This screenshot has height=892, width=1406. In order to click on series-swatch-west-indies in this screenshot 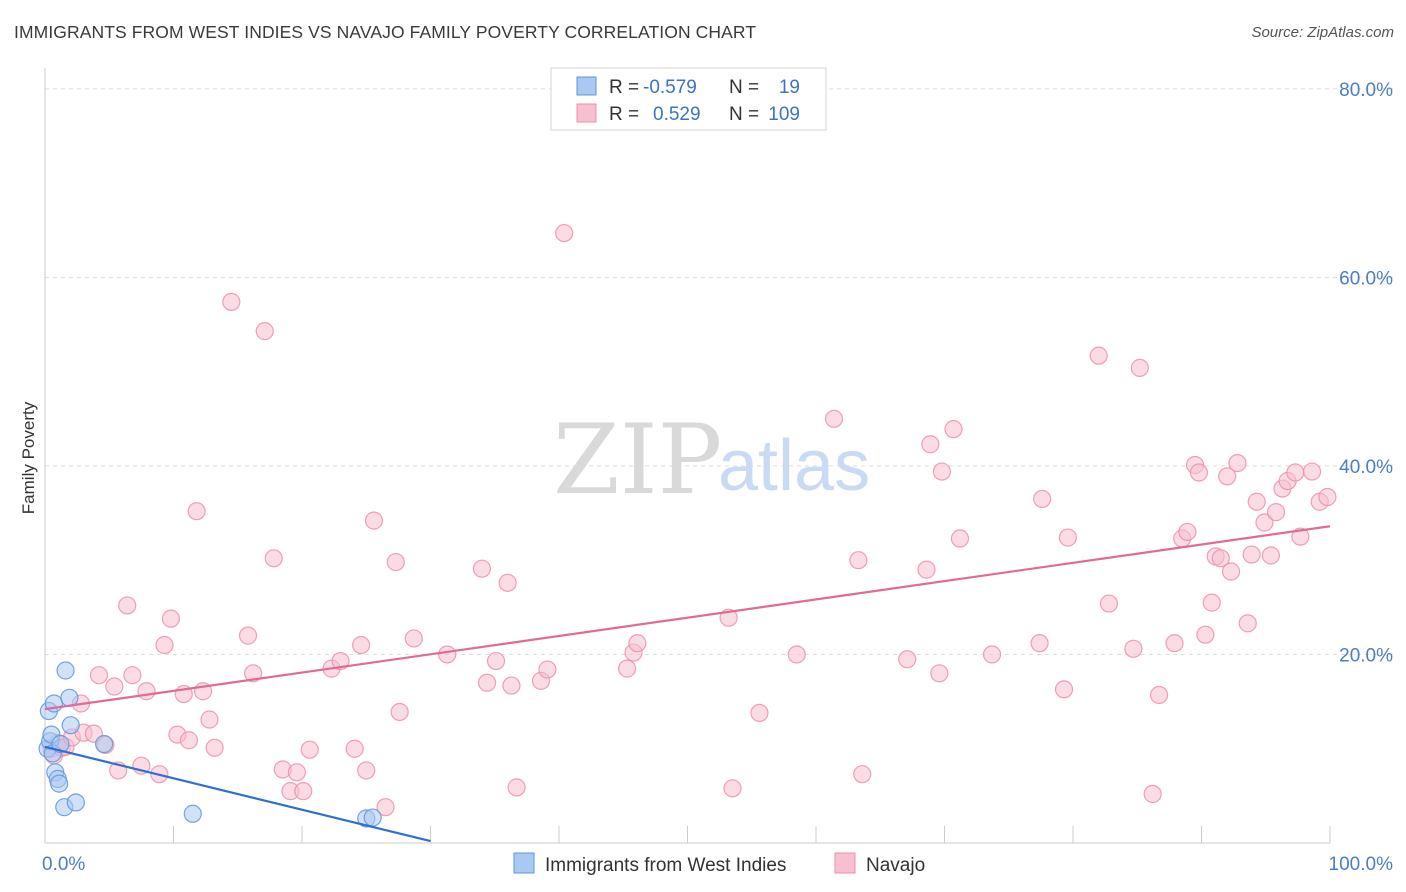, I will do `click(524, 863)`.